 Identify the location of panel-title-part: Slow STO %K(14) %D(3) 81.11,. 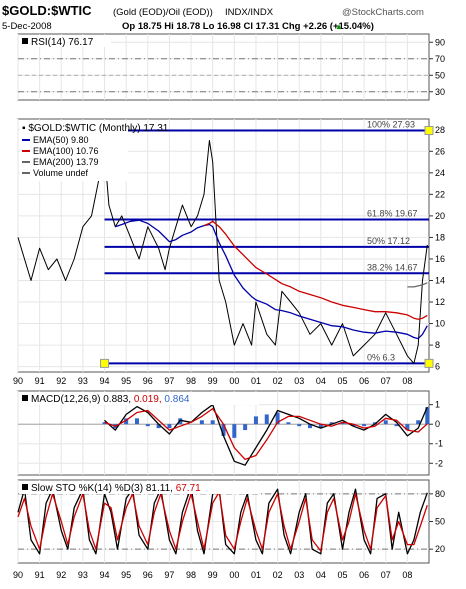
(103, 488).